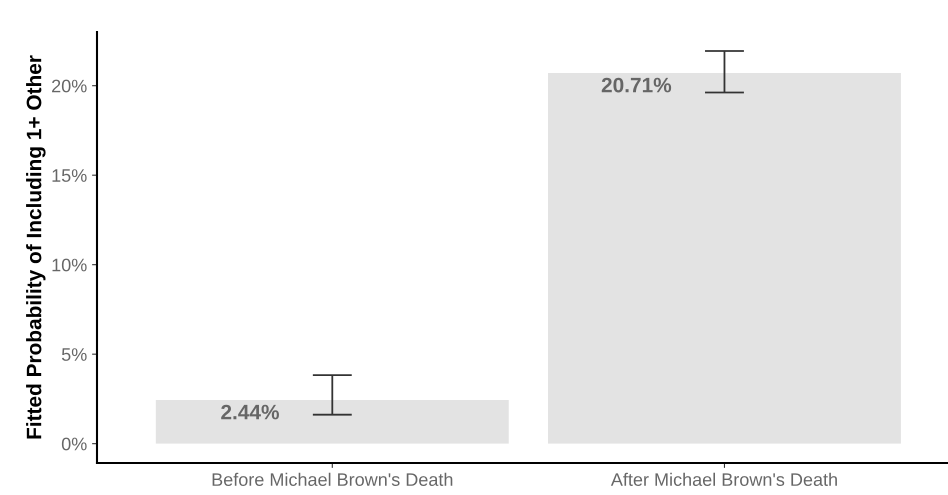 This screenshot has width=948, height=495. I want to click on data-label: 20.71%, so click(637, 85).